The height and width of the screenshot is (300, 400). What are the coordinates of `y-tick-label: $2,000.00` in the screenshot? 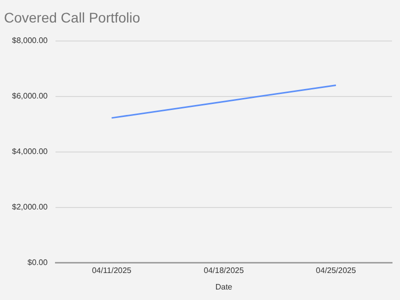 It's located at (30, 207).